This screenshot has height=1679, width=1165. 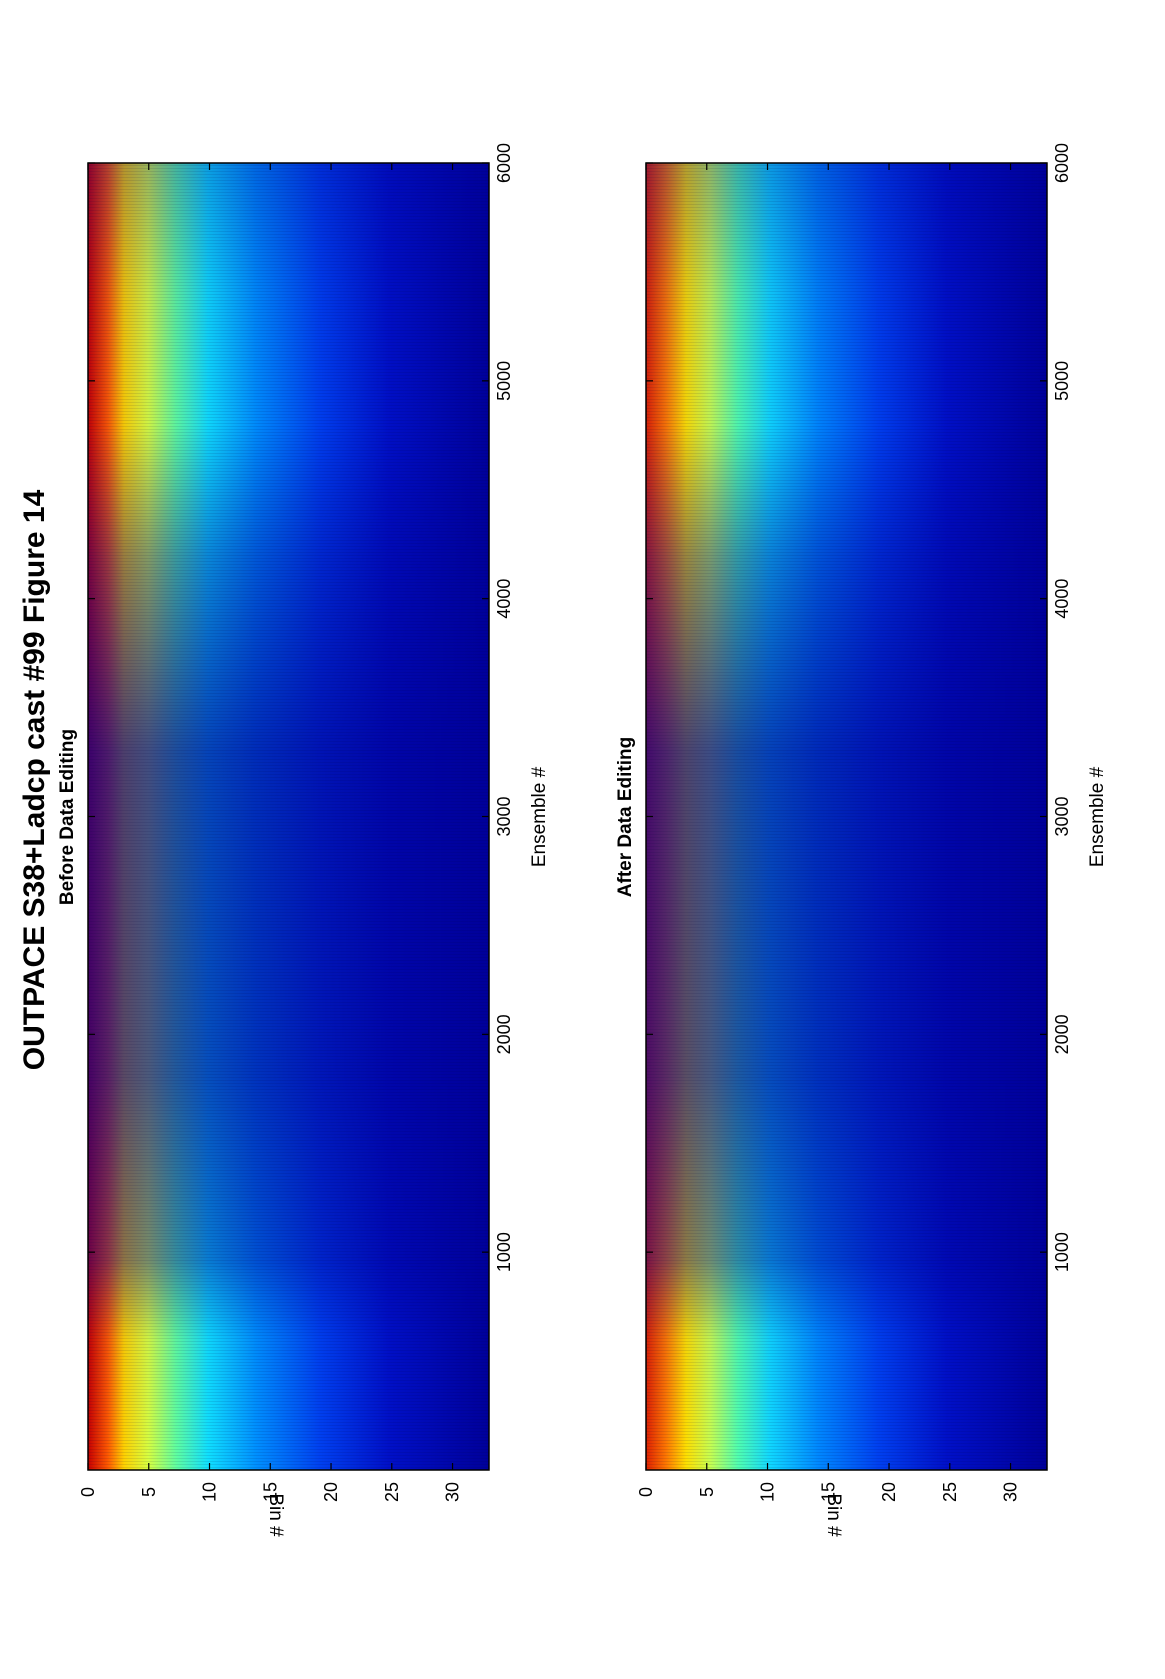 What do you see at coordinates (1062, 381) in the screenshot?
I see `xtick-label-after: 5000` at bounding box center [1062, 381].